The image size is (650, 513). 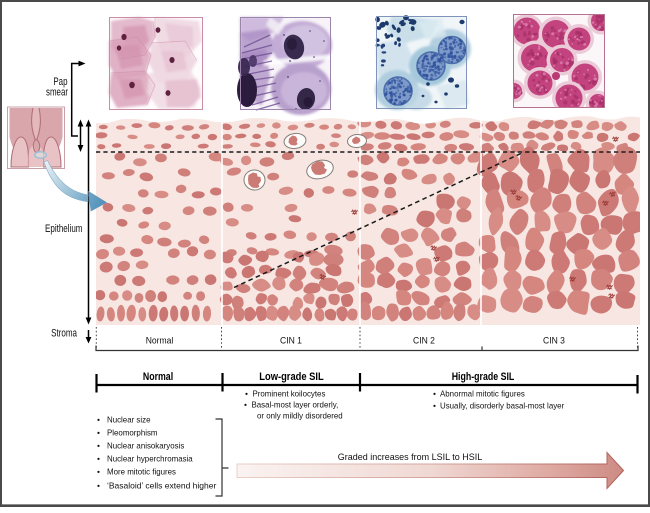 I want to click on svg-text: CIN 2, so click(x=424, y=341).